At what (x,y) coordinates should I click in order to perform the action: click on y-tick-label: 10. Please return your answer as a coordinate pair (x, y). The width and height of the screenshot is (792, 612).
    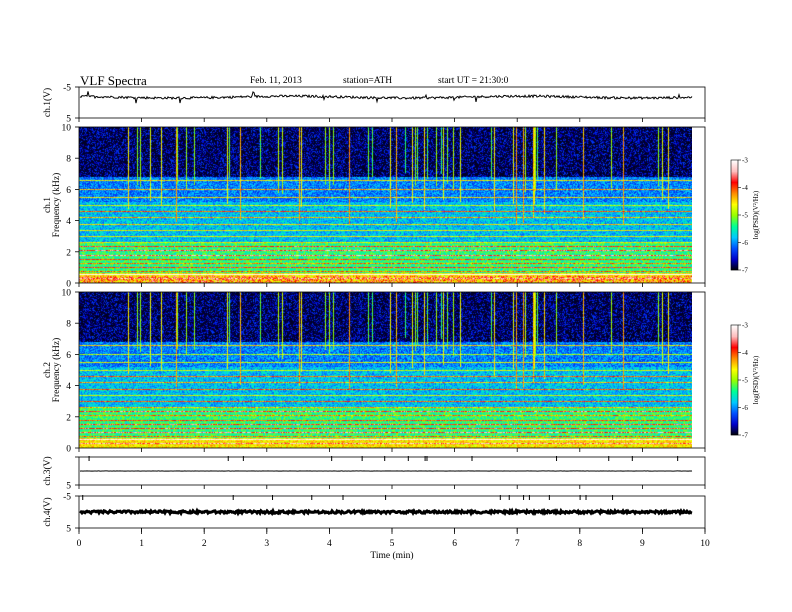
    Looking at the image, I should click on (67, 294).